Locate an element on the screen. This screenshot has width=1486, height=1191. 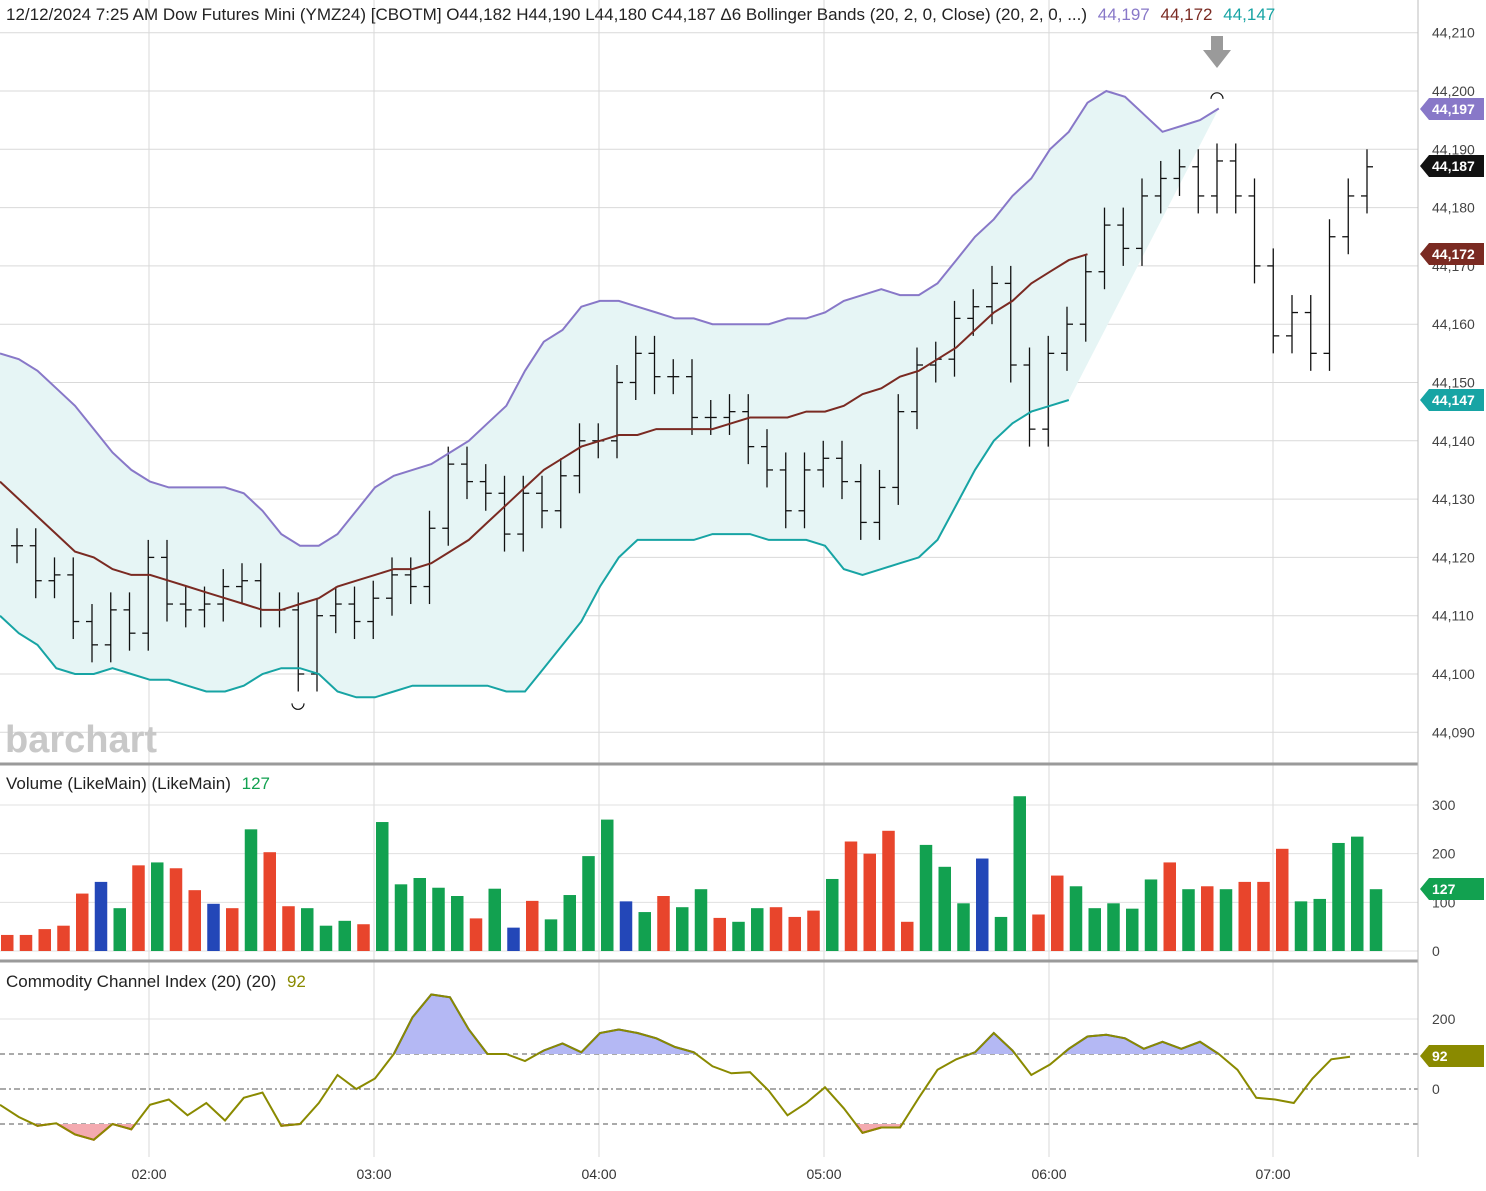
price-axis-label: 44,090 is located at coordinates (1453, 732).